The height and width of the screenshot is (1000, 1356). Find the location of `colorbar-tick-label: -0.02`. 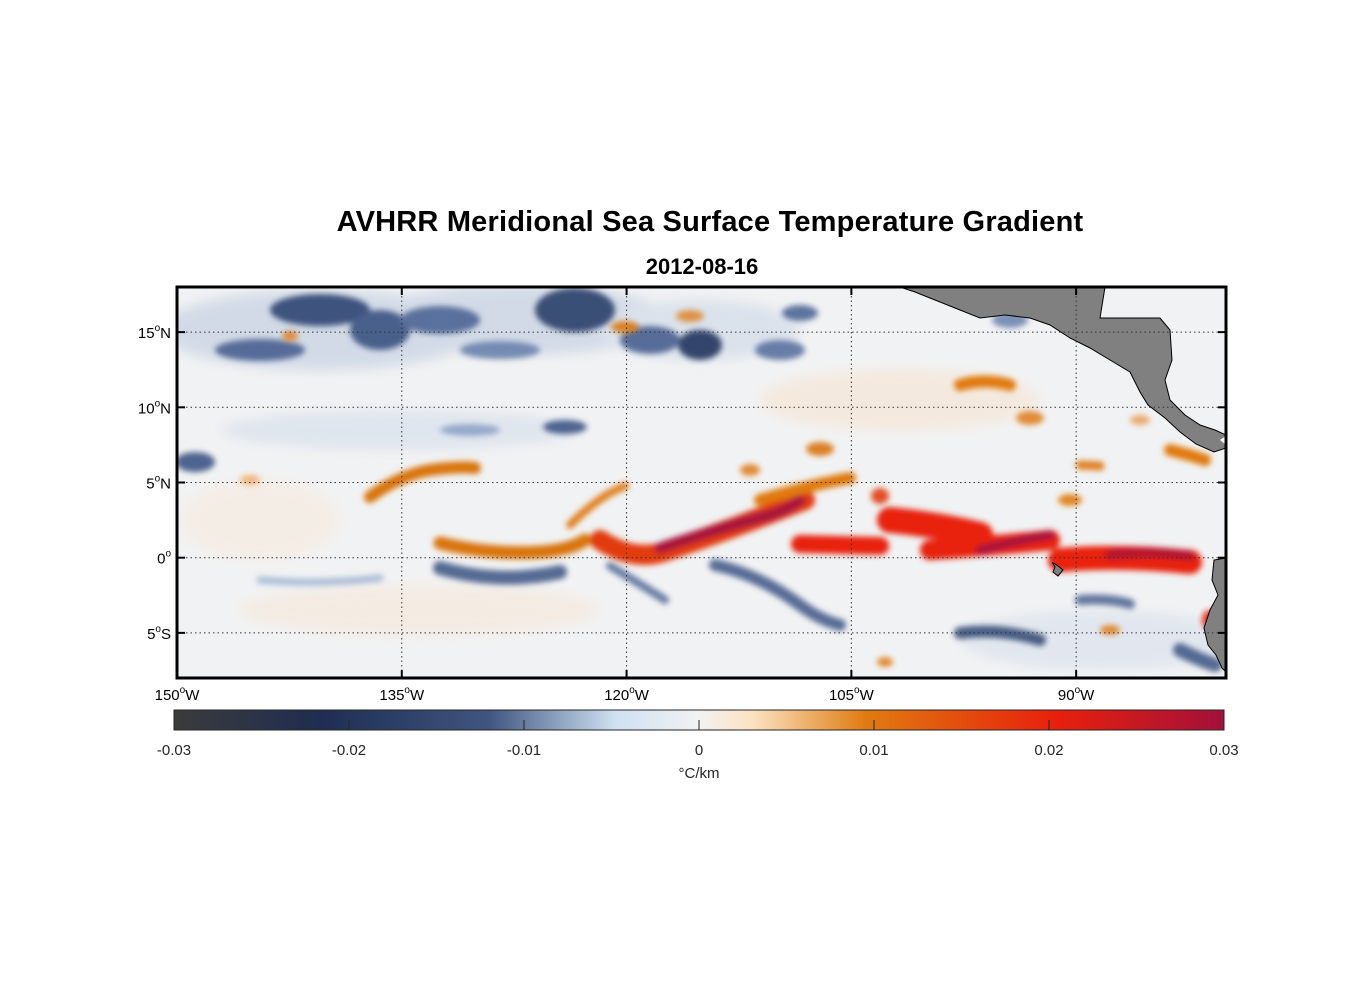

colorbar-tick-label: -0.02 is located at coordinates (349, 750).